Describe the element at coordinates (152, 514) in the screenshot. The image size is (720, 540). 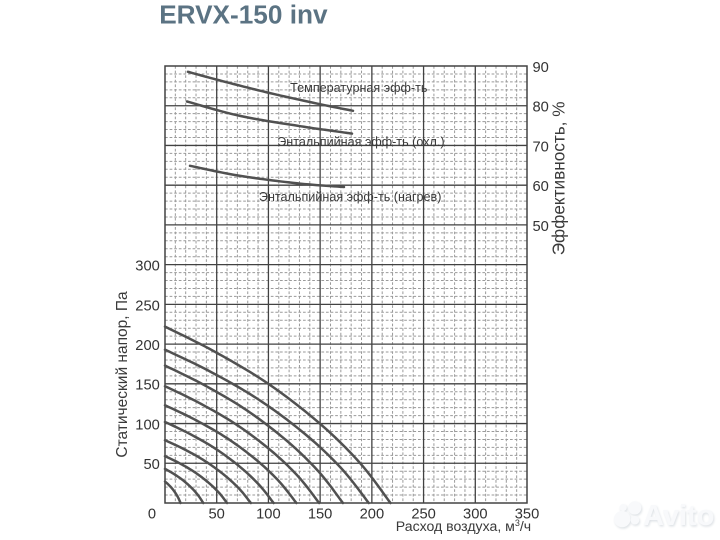
I see `svg-text: 0` at that location.